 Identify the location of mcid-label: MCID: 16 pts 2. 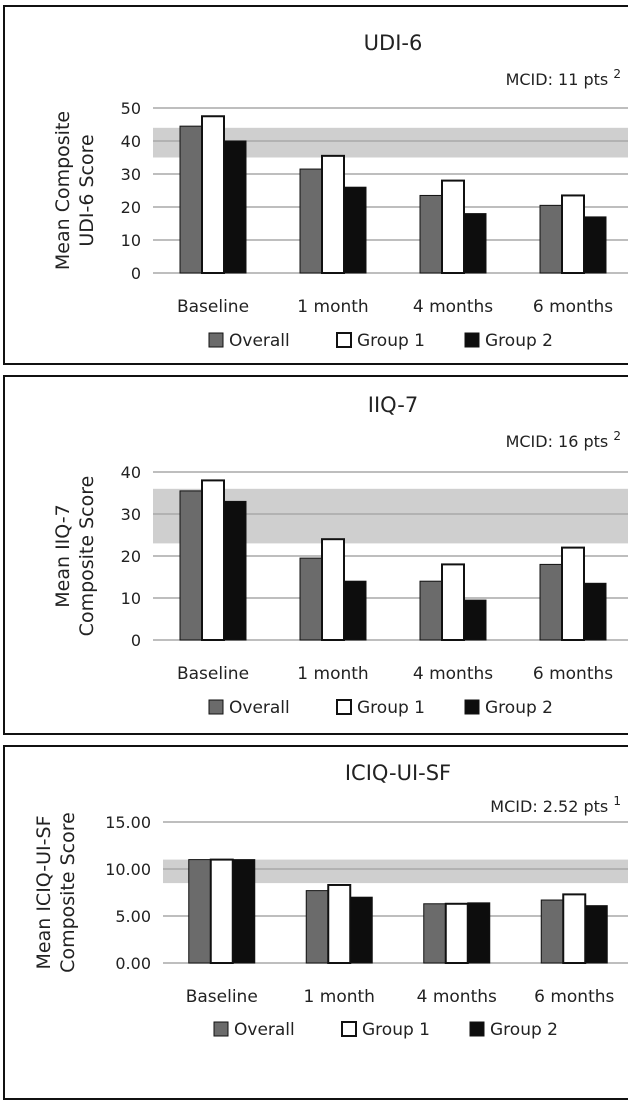
(563, 440).